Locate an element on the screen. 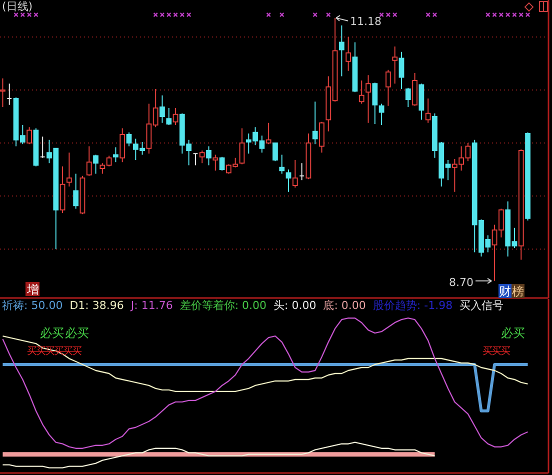 The height and width of the screenshot is (475, 552). annotation: 11.18 is located at coordinates (366, 21).